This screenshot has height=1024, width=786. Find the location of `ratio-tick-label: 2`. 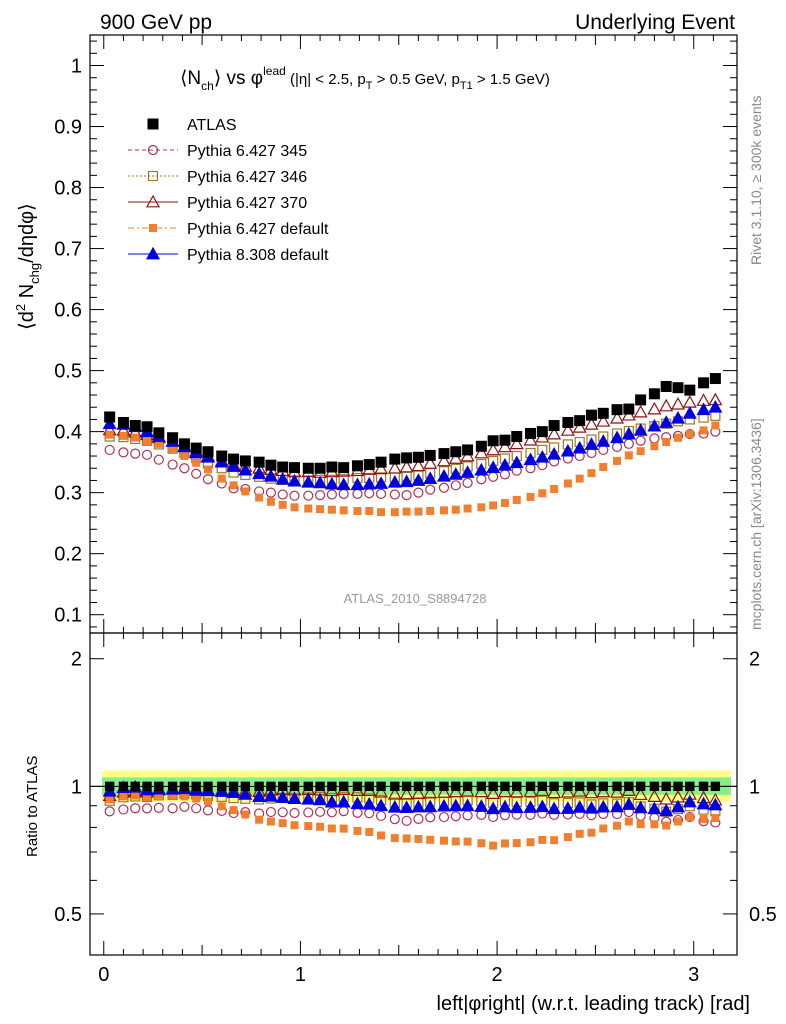

ratio-tick-label: 2 is located at coordinates (754, 660).